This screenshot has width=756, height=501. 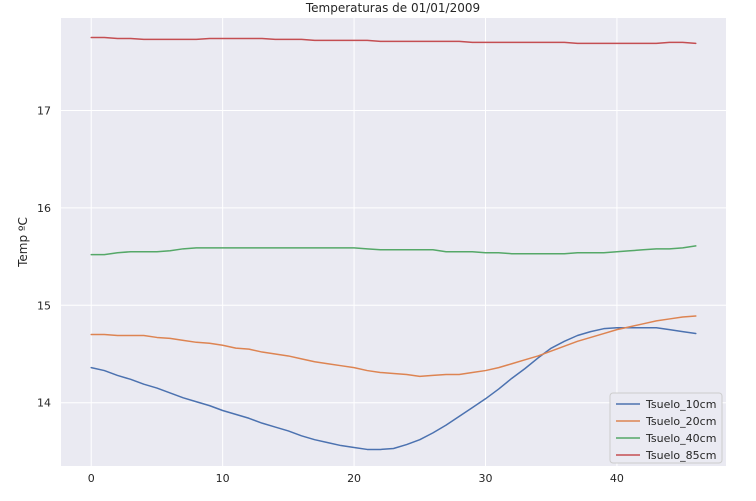 I want to click on legend-label: Tsuelo_10cm, so click(x=680, y=404).